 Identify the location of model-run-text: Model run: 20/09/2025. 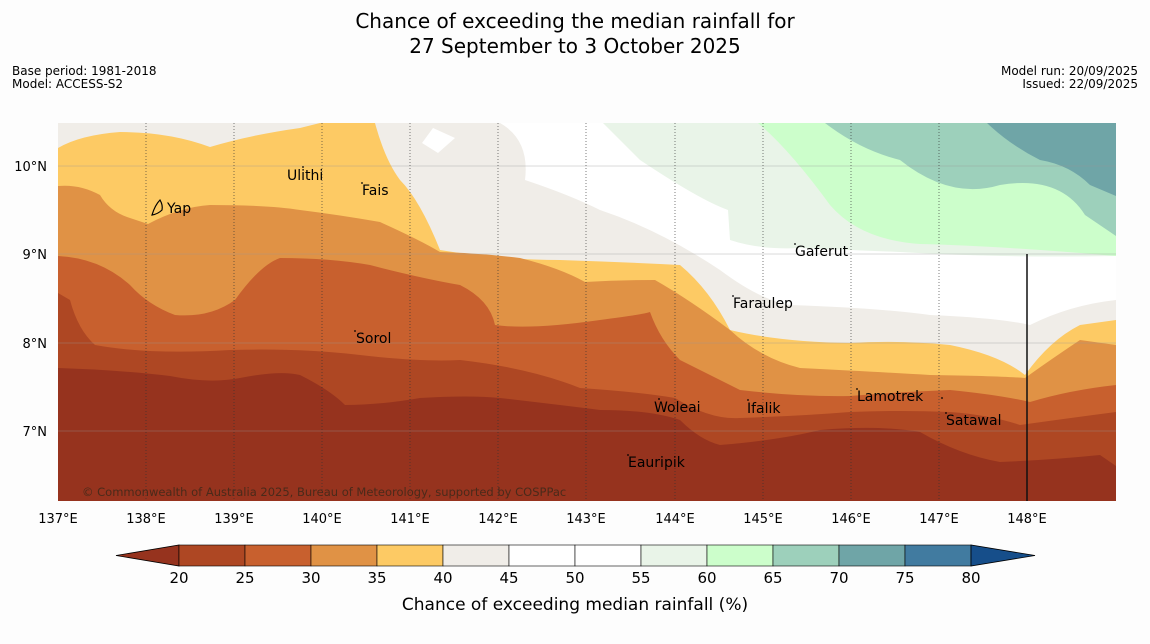
(1069, 71).